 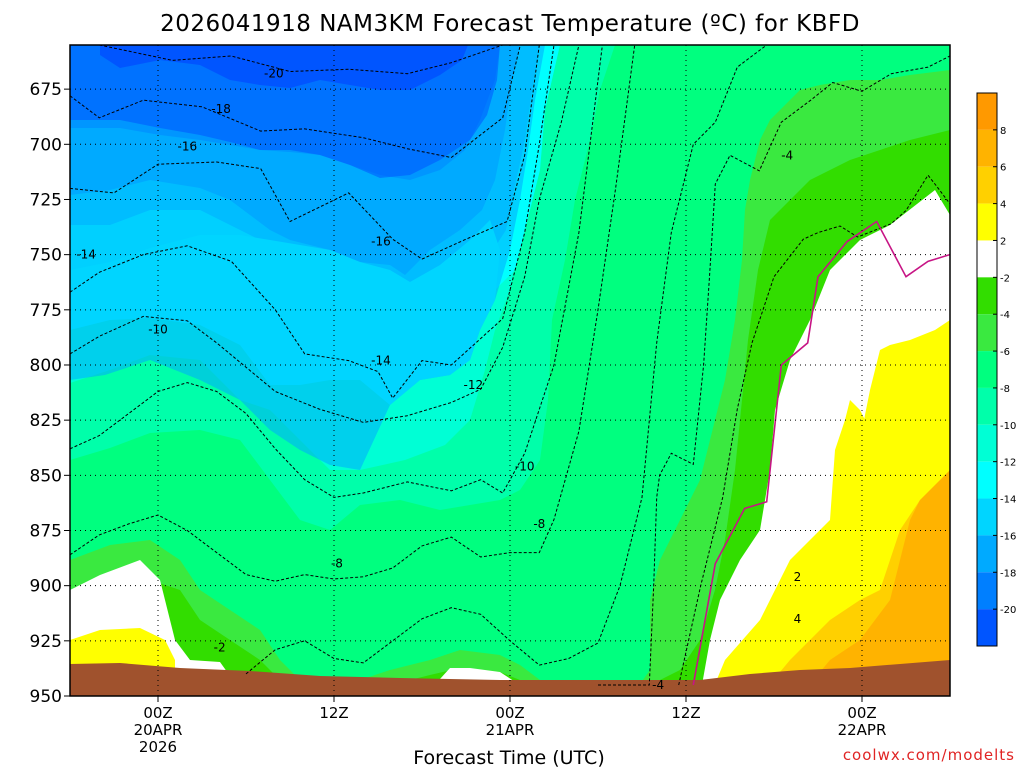 What do you see at coordinates (1005, 389) in the screenshot?
I see `colorbar-label: -8` at bounding box center [1005, 389].